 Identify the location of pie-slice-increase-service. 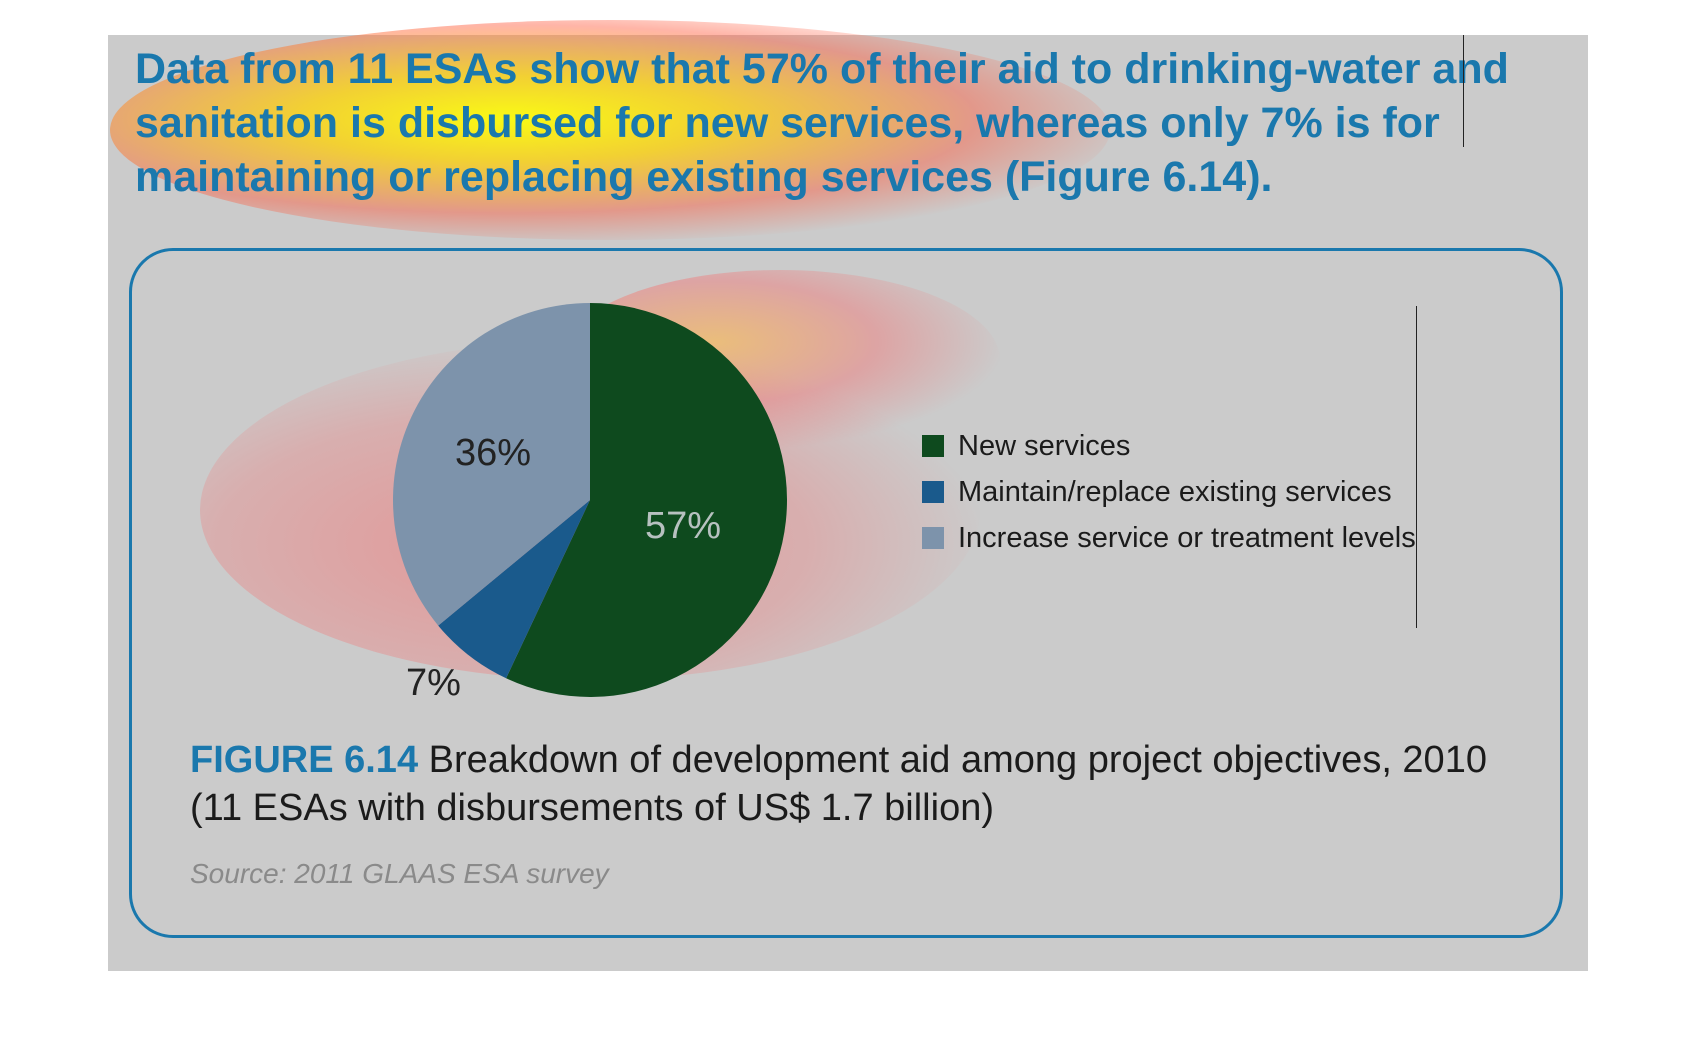
(491, 464).